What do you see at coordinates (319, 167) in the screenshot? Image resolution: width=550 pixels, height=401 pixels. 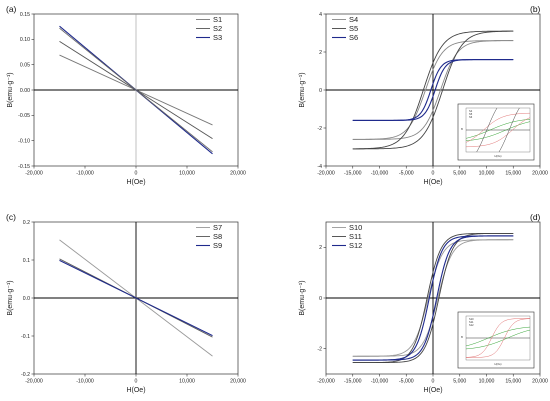 I see `y-tick-label: -4` at bounding box center [319, 167].